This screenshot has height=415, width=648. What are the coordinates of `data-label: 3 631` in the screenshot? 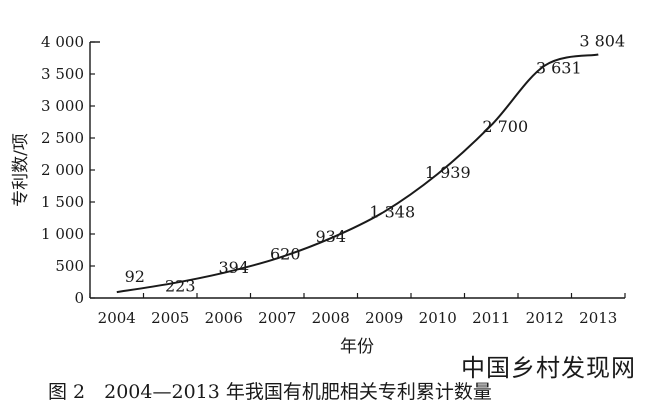 It's located at (559, 68).